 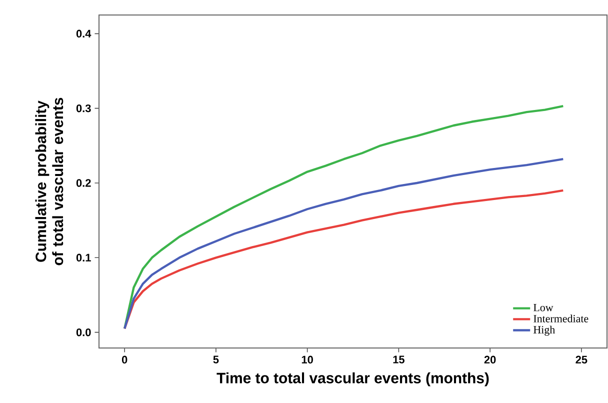 What do you see at coordinates (83, 258) in the screenshot?
I see `y-tick-label: 0.1` at bounding box center [83, 258].